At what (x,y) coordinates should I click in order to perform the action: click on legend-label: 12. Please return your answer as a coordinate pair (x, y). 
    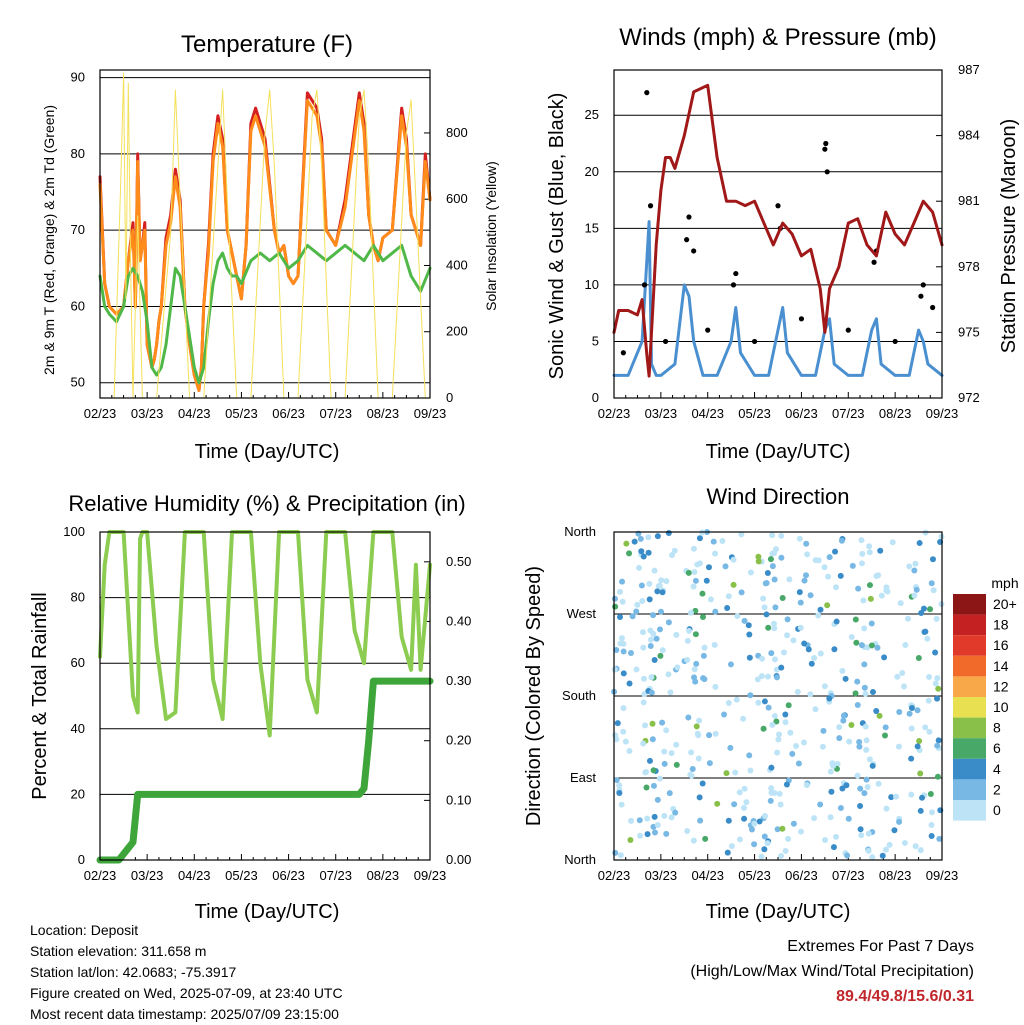
    Looking at the image, I should click on (1001, 686).